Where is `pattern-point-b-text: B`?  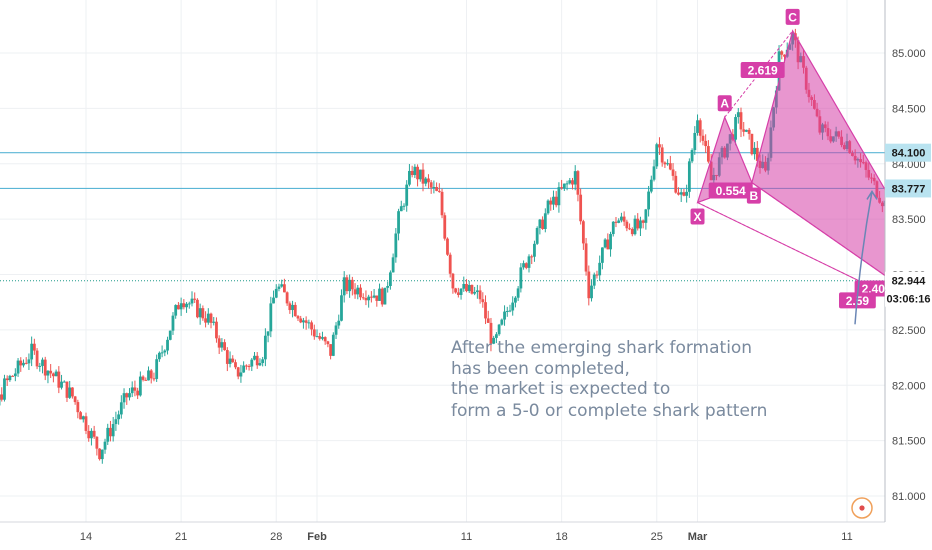 pattern-point-b-text: B is located at coordinates (754, 196).